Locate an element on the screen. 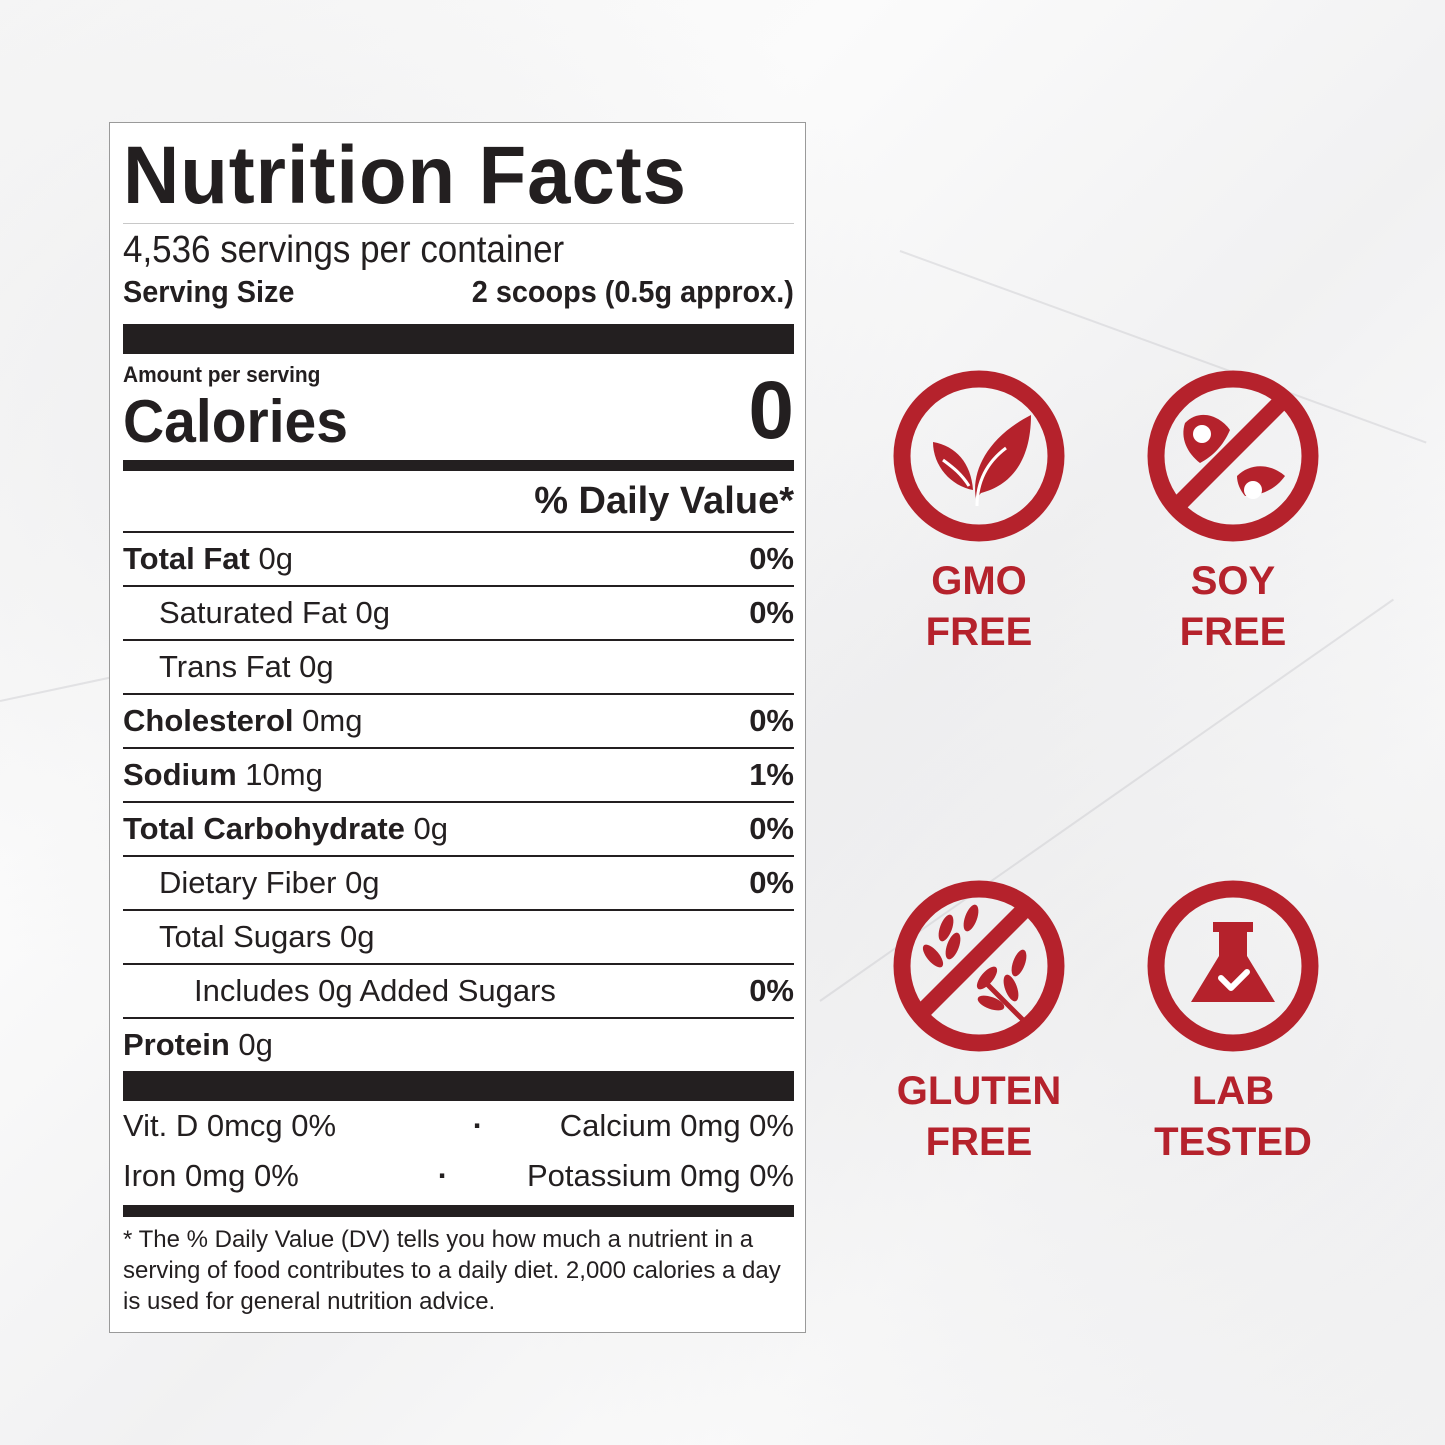 The image size is (1445, 1445). badge-label: SOY FREE is located at coordinates (1233, 606).